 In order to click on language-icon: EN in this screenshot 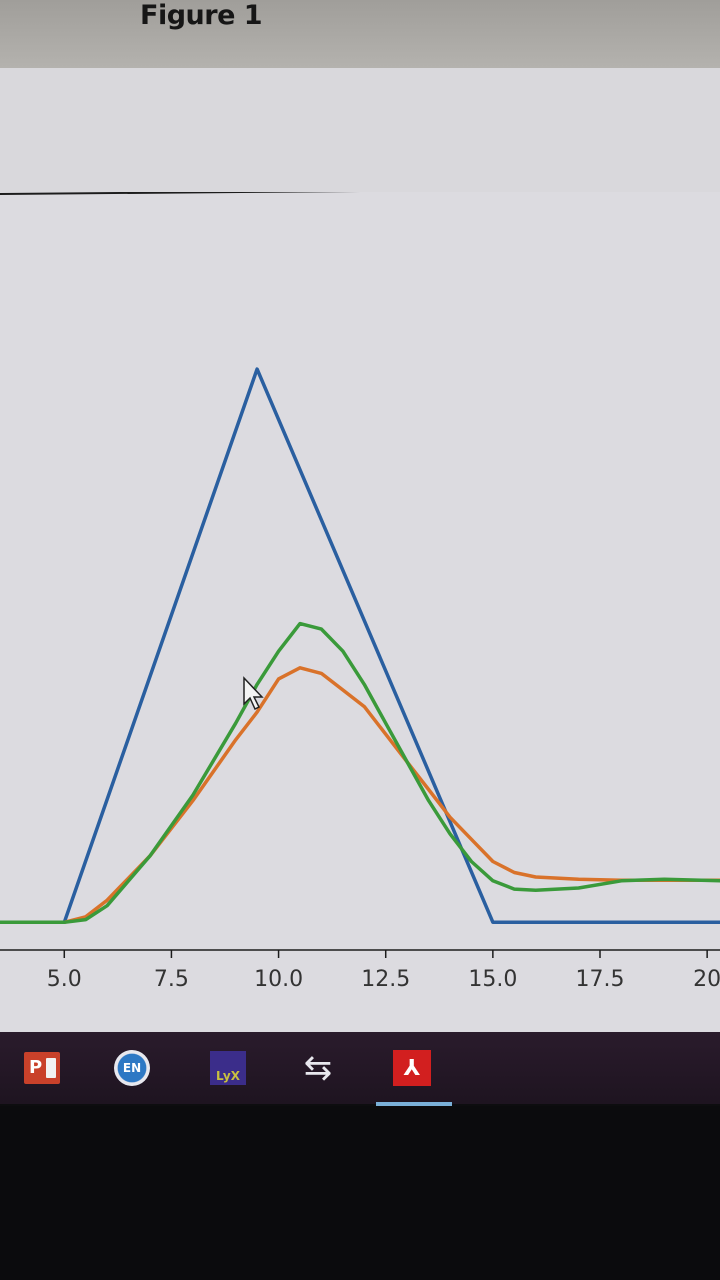, I will do `click(132, 1068)`.